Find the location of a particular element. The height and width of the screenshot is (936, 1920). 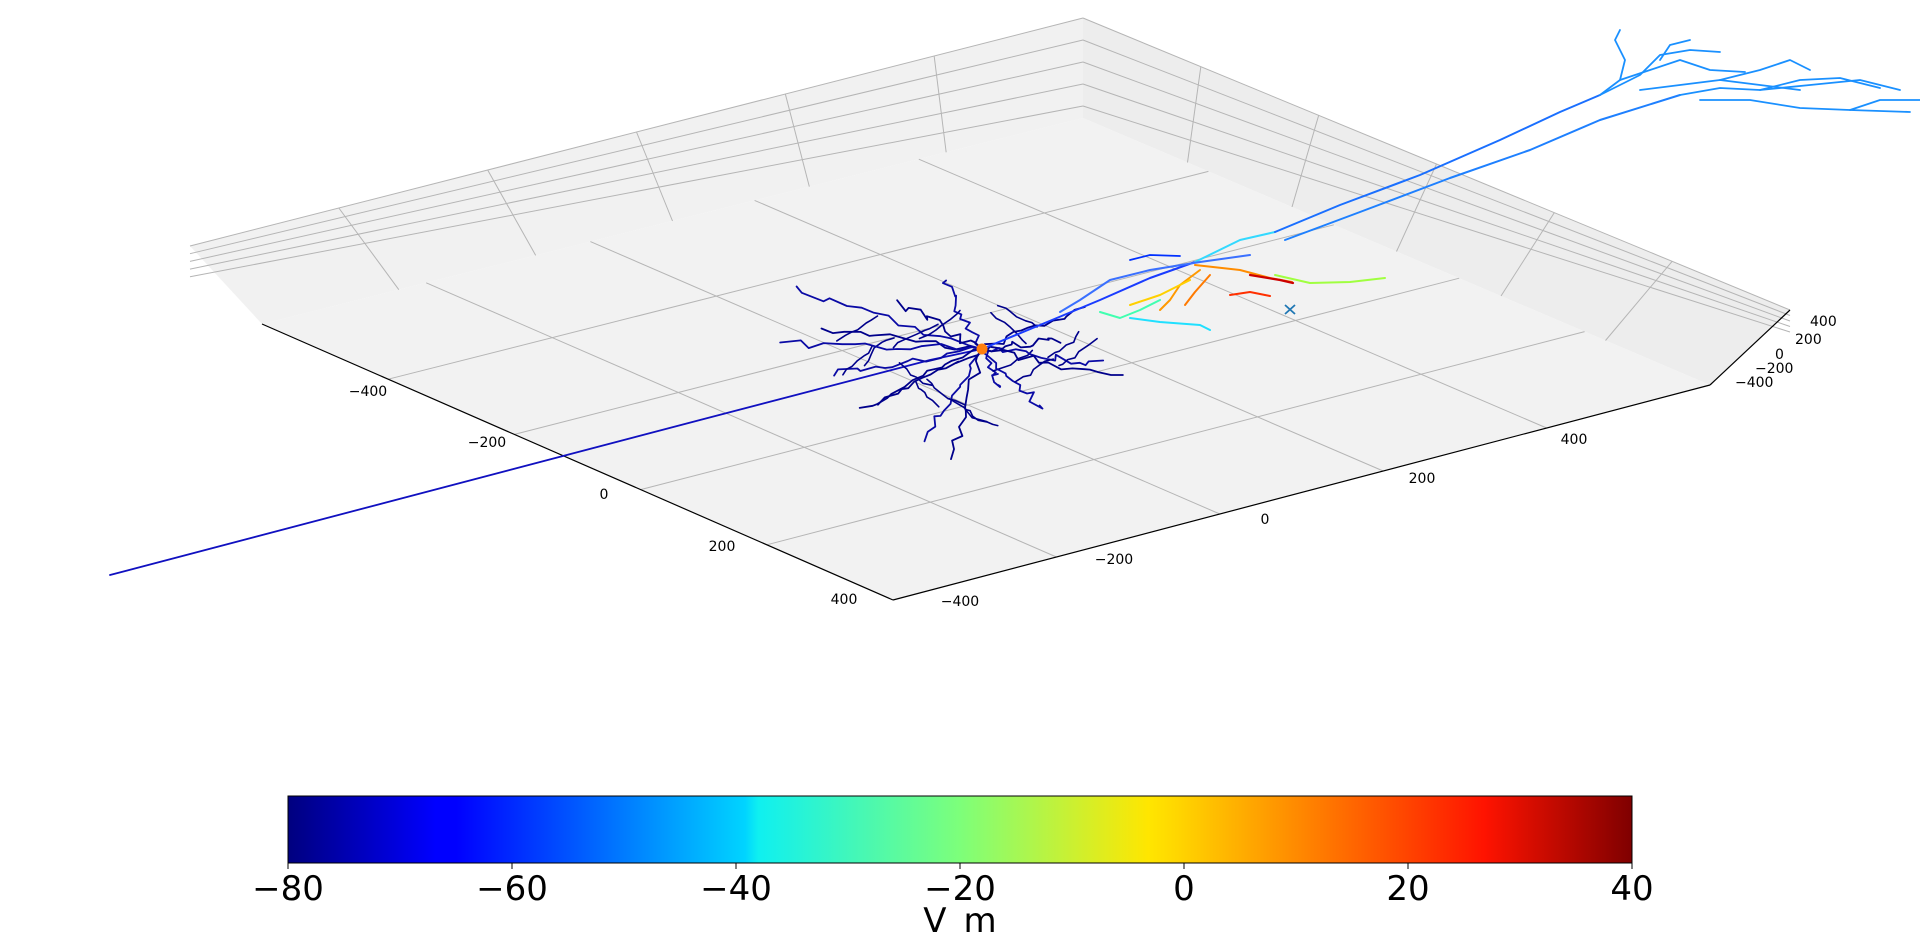

colorbar-tick-label: 0 is located at coordinates (1184, 889).